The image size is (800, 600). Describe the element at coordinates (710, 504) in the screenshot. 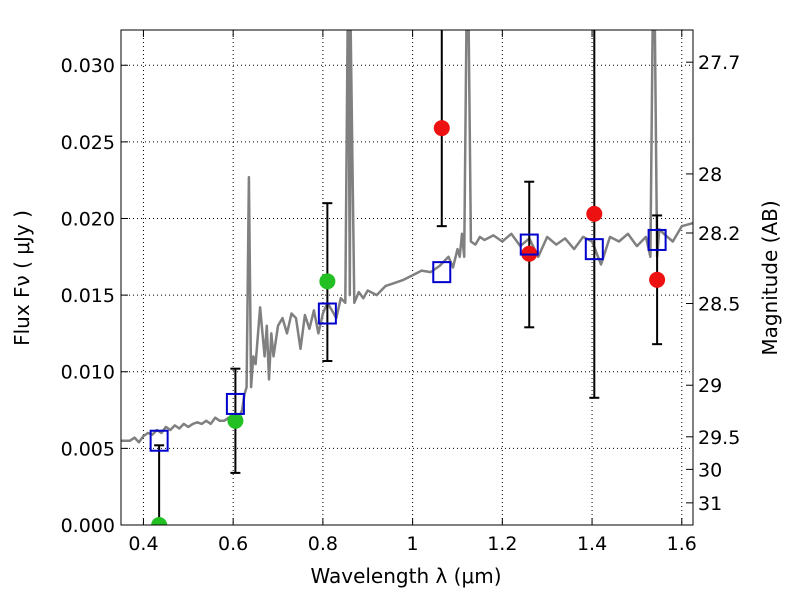

I see `y2-tick-label: 31` at that location.